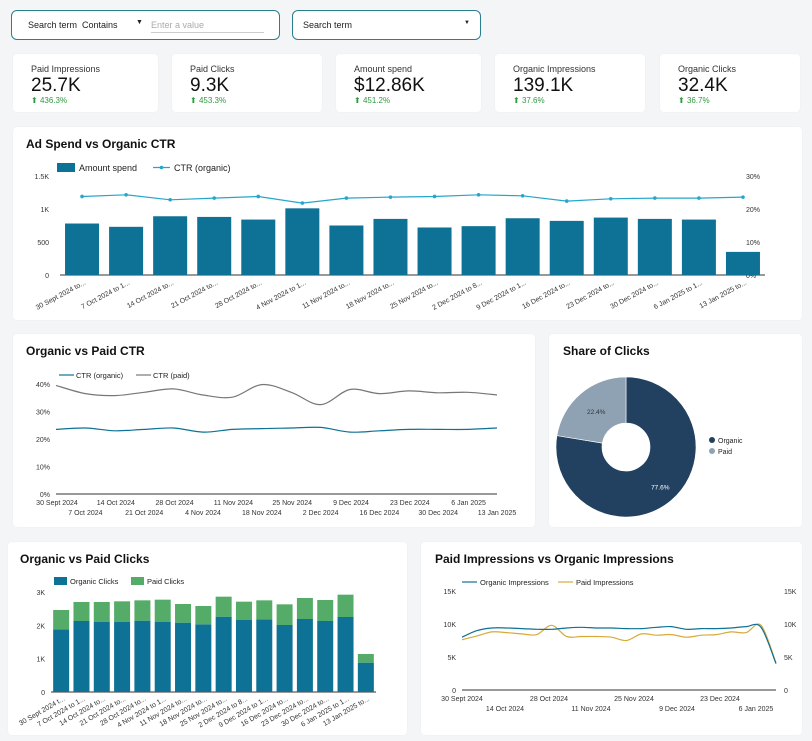  What do you see at coordinates (212, 69) in the screenshot?
I see `kpi-label: Paid Clicks` at bounding box center [212, 69].